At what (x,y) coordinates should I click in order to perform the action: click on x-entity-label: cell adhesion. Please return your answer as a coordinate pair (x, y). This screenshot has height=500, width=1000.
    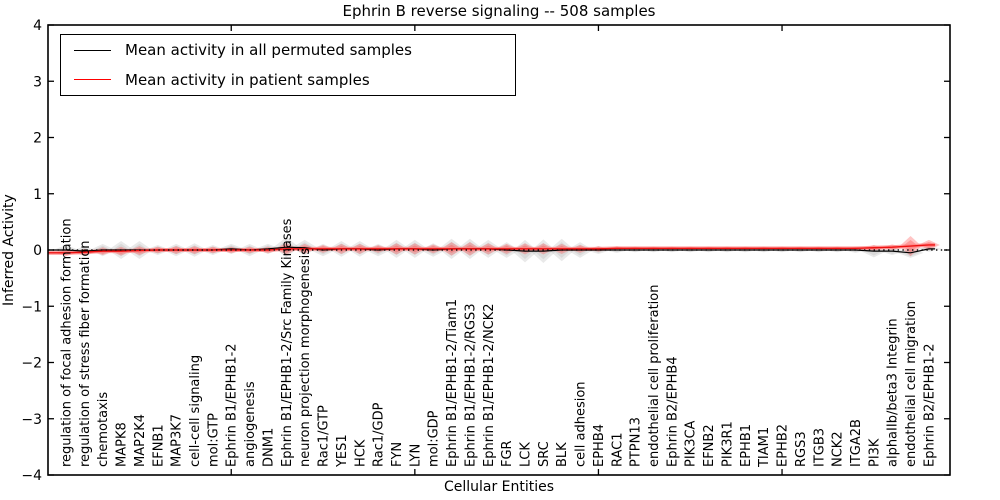
    Looking at the image, I should click on (581, 424).